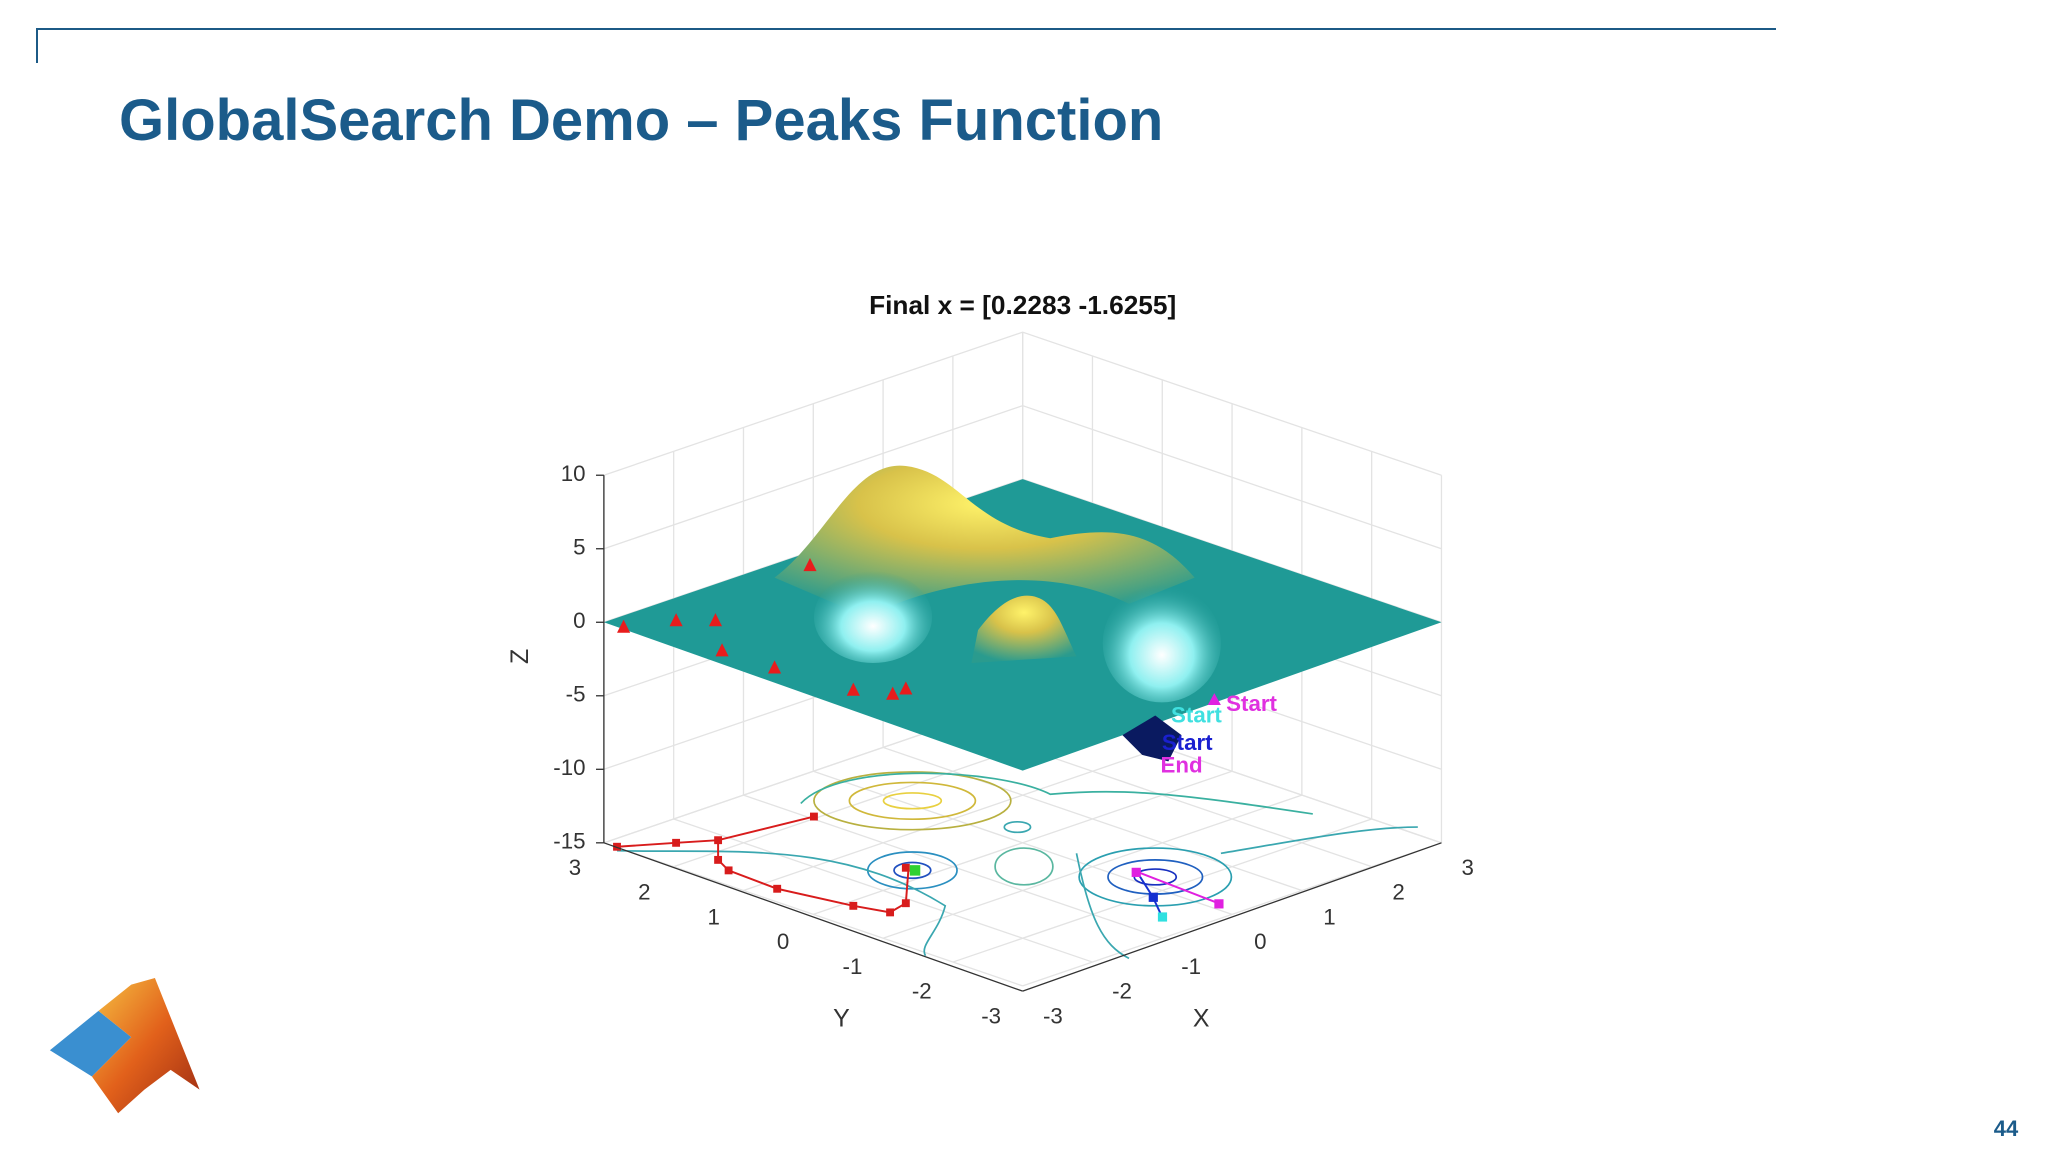 This screenshot has height=1152, width=2048. Describe the element at coordinates (906, 45) in the screenshot. I see `top-rule` at that location.